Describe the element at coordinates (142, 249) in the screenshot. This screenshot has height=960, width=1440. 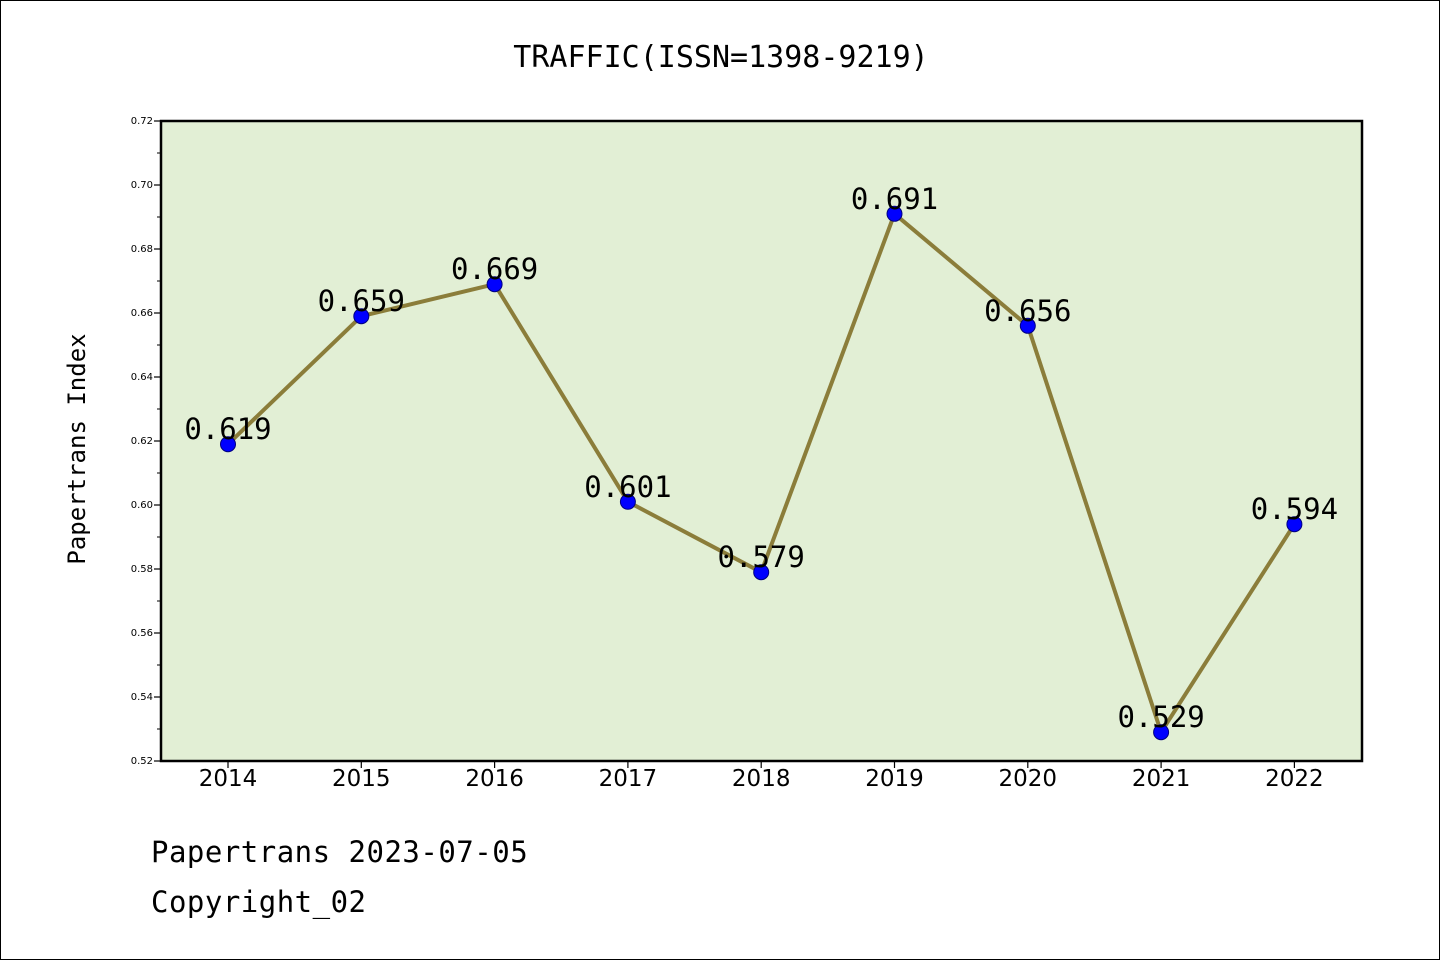
I see `y-tick-label: 0.68` at that location.